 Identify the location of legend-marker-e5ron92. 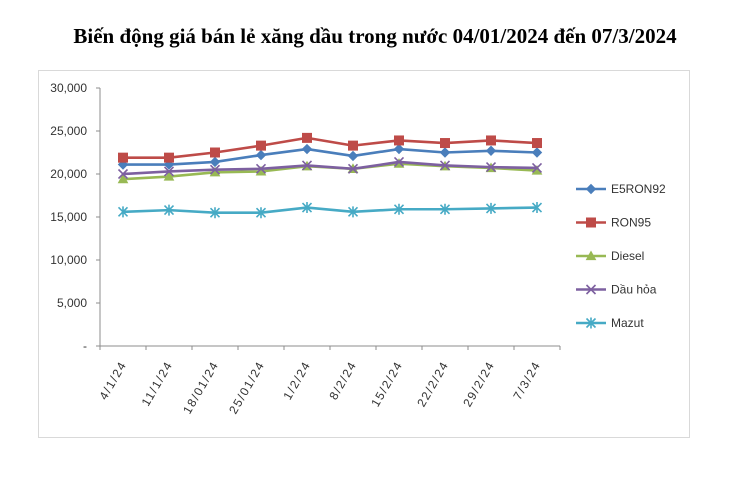
(591, 189).